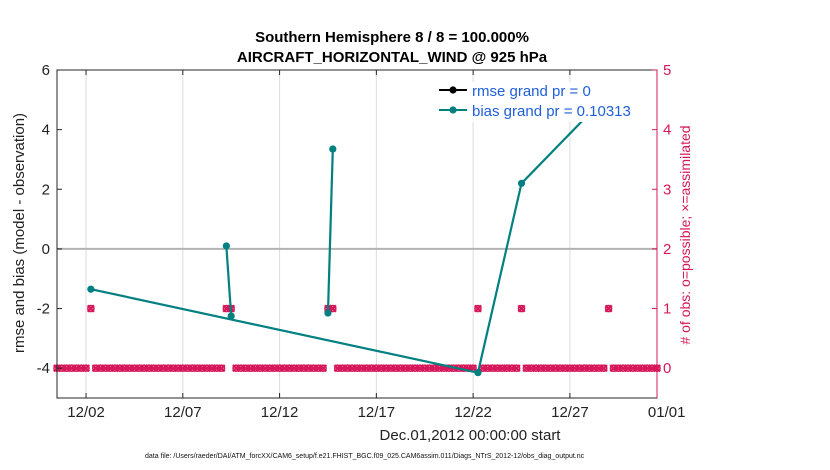 This screenshot has height=470, width=830. I want to click on legend-rmse-marker, so click(453, 90).